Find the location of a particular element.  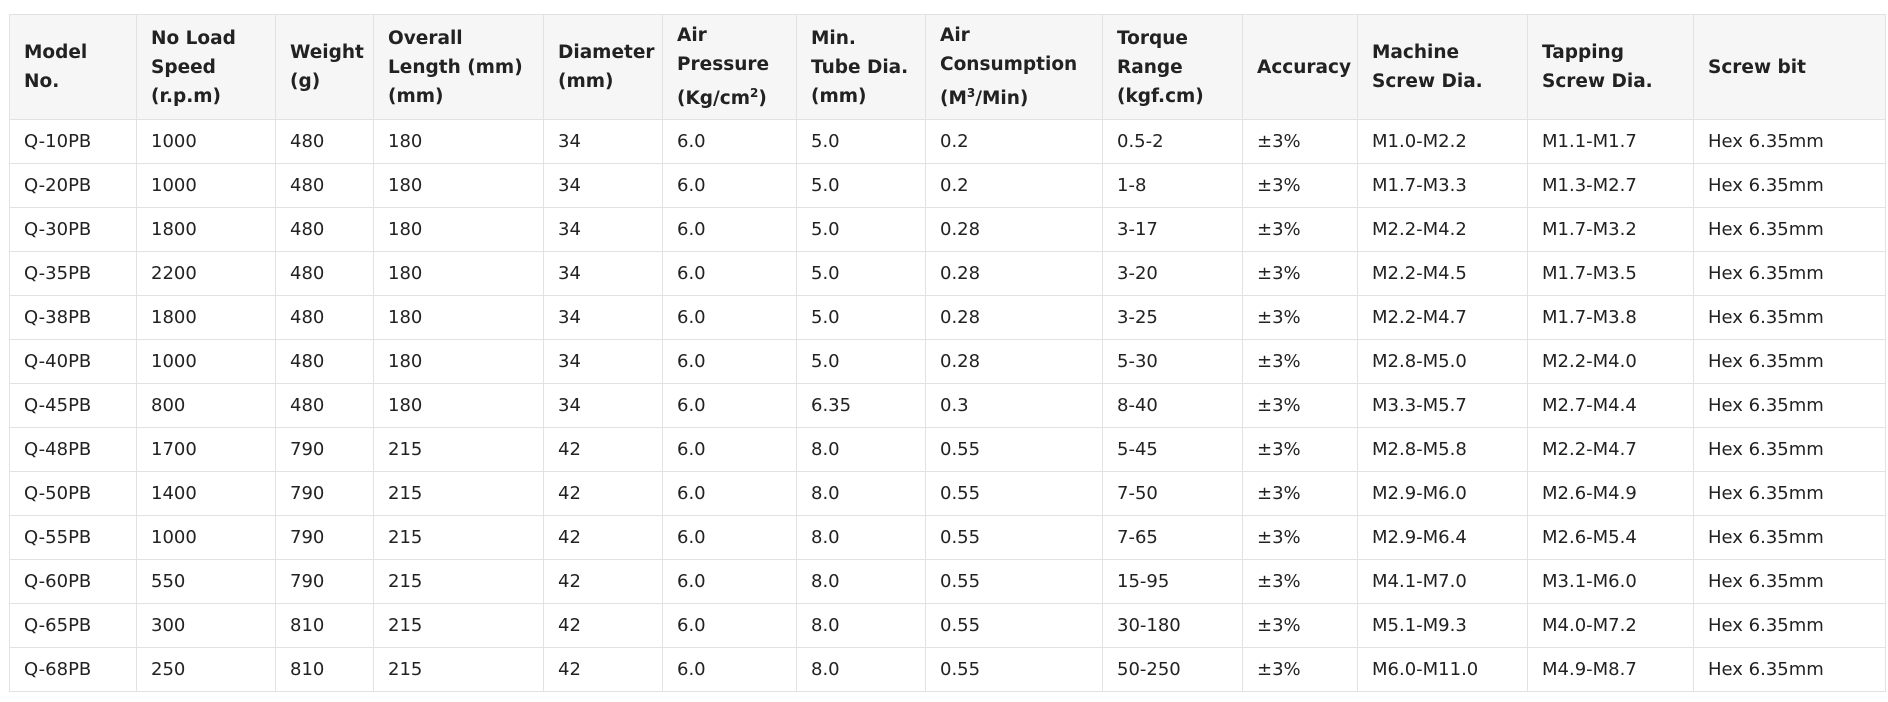

table-cell: Q-38PB is located at coordinates (73, 317).